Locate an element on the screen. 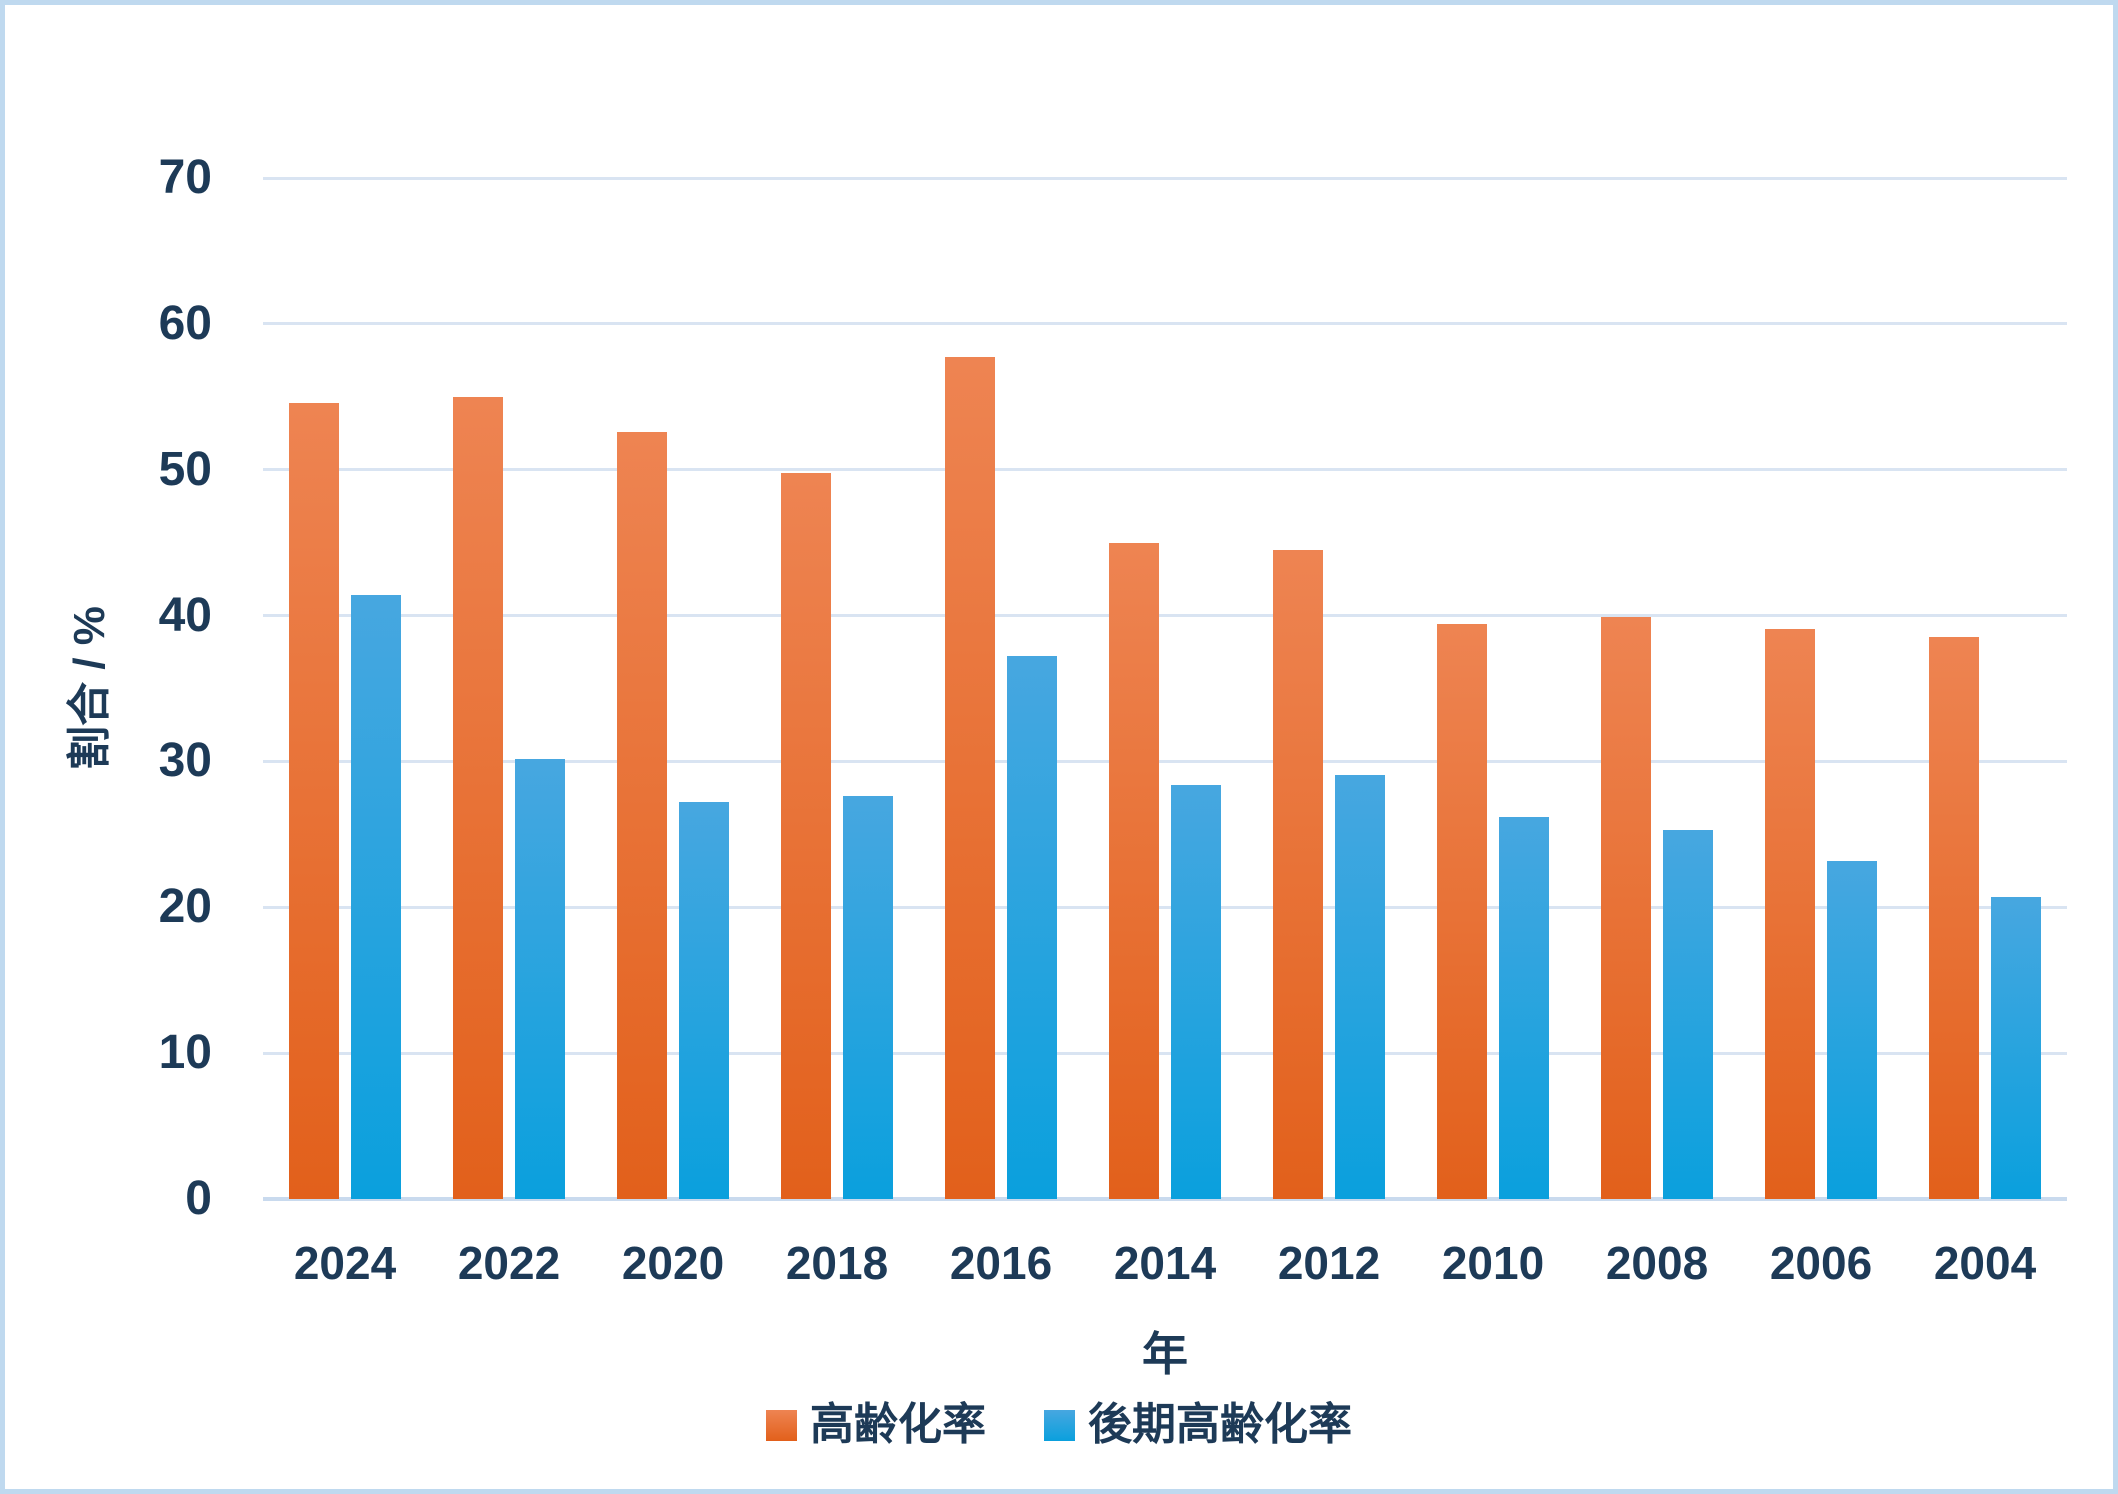  bar-高齢化率-2004 is located at coordinates (1954, 918).